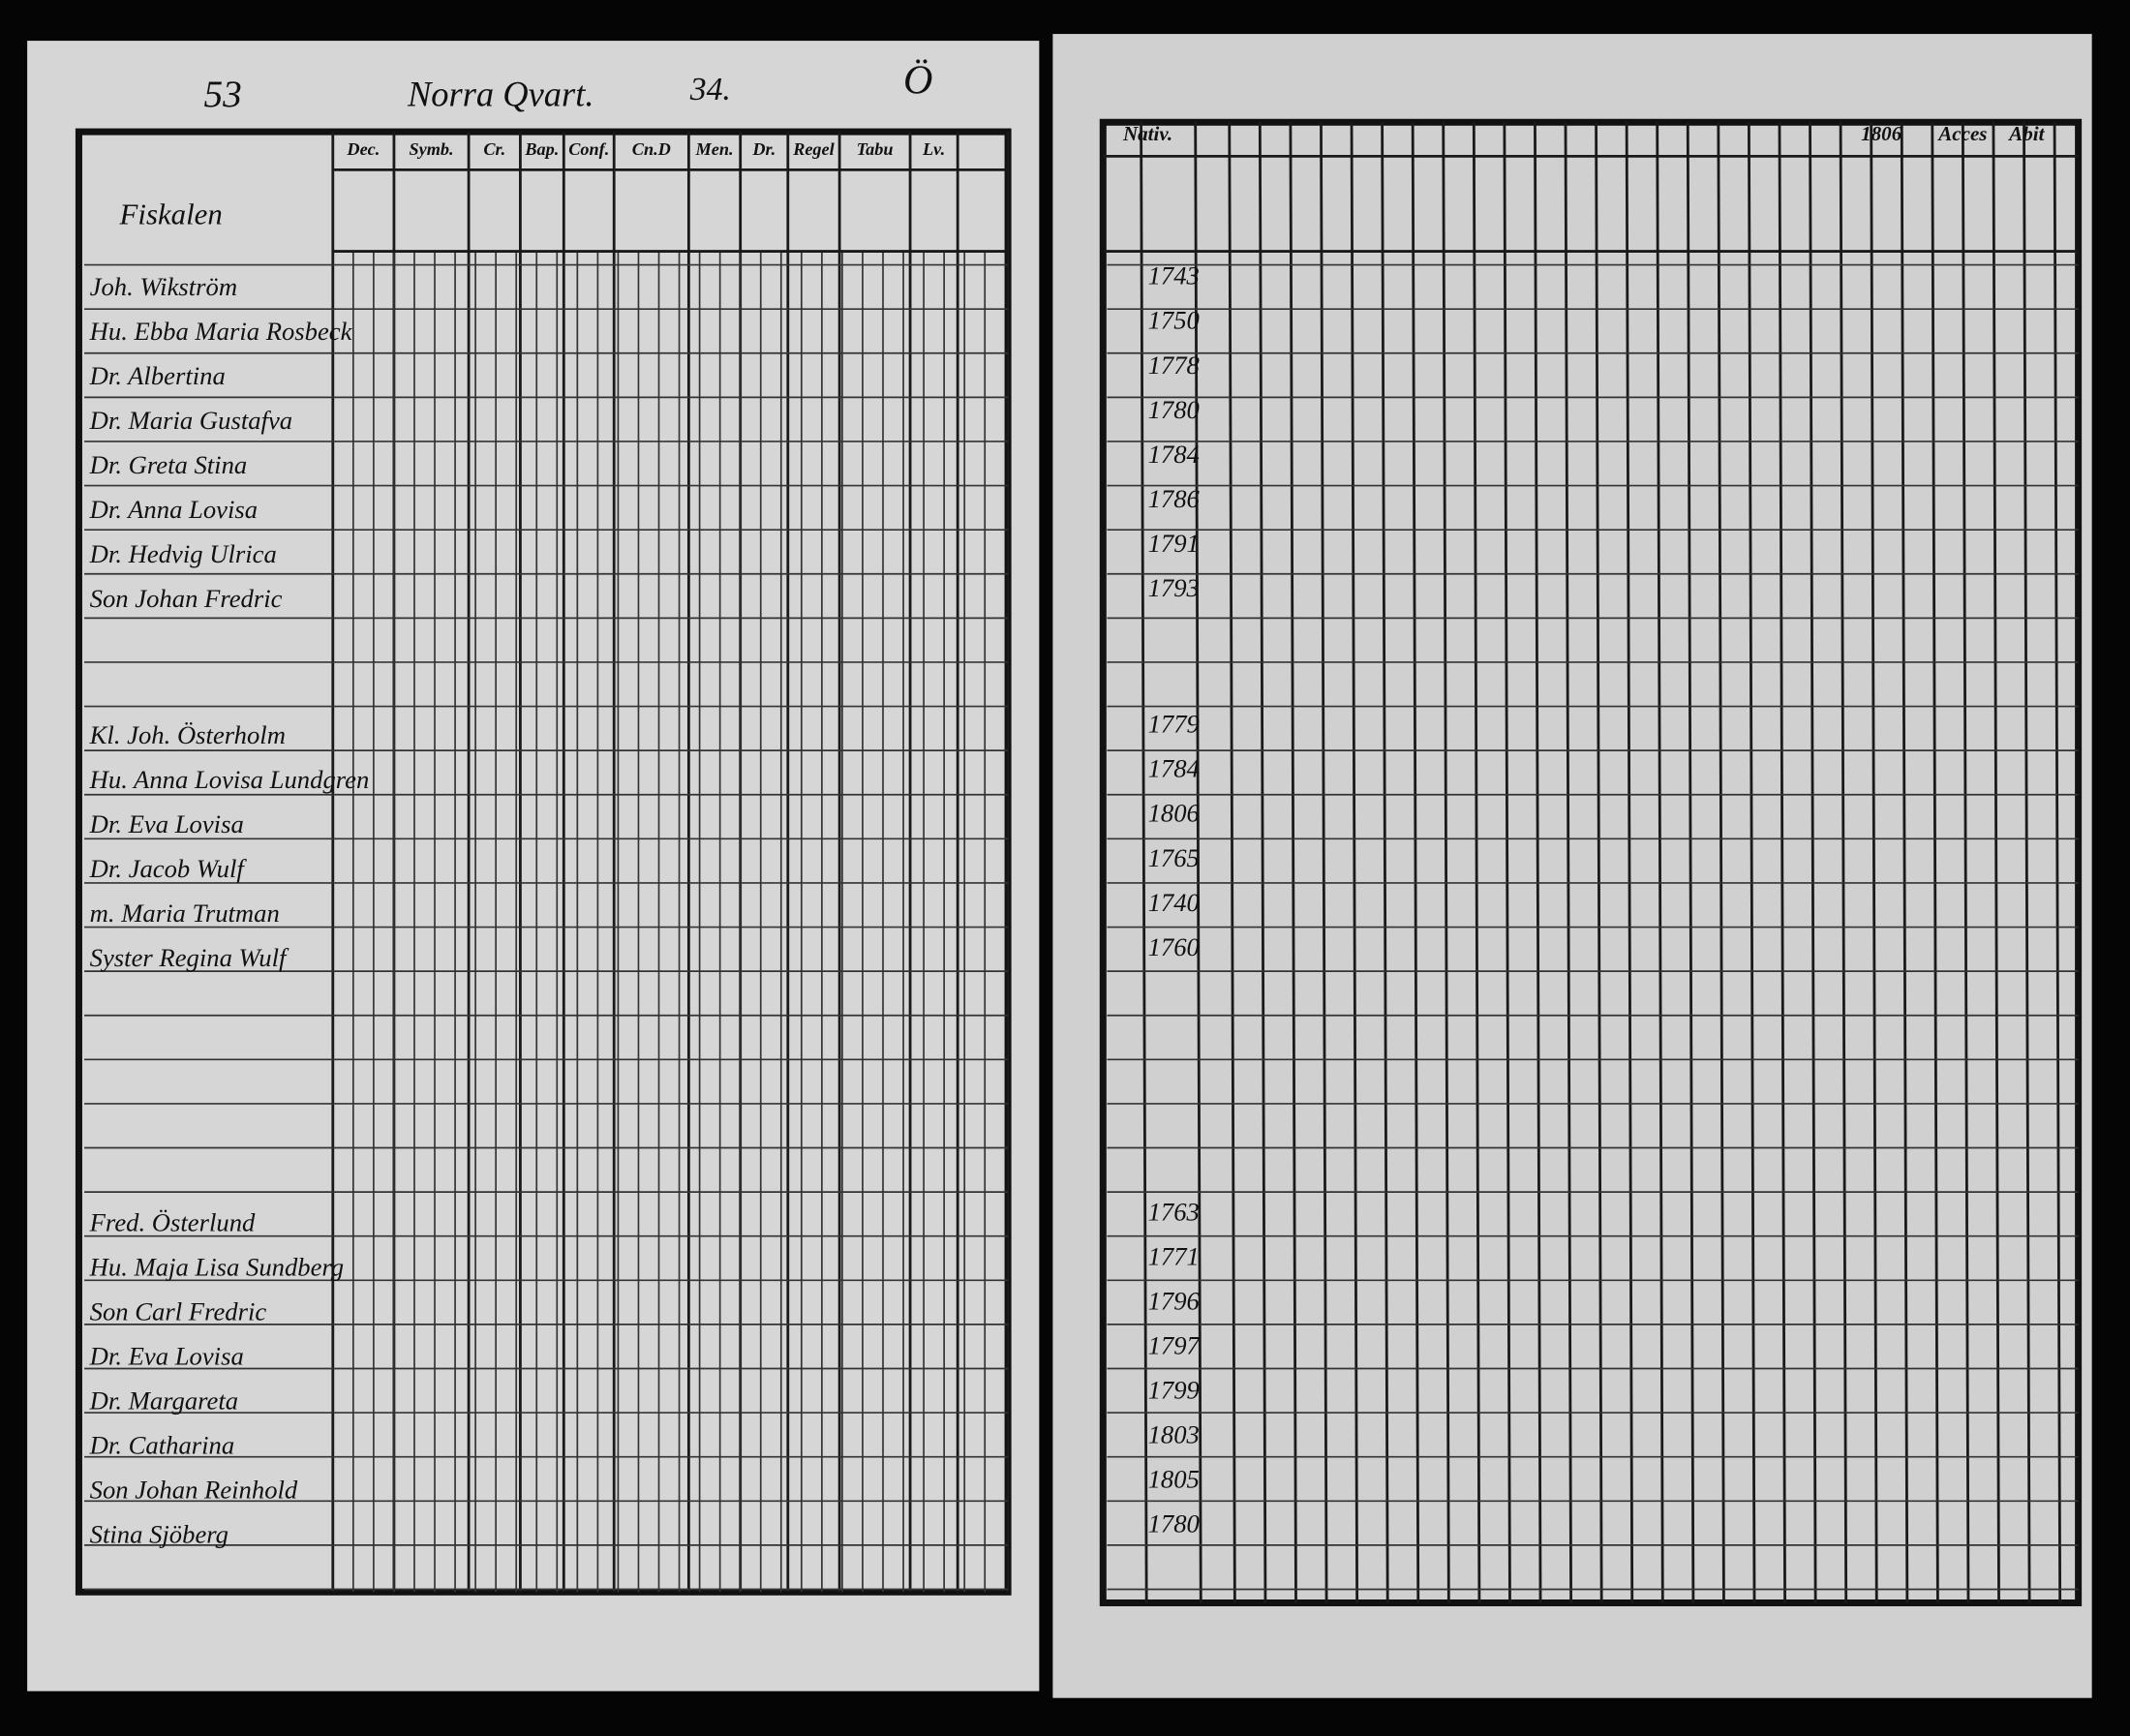 This screenshot has height=1736, width=2130. Describe the element at coordinates (501, 94) in the screenshot. I see `page-title: Norra Qvart.` at that location.